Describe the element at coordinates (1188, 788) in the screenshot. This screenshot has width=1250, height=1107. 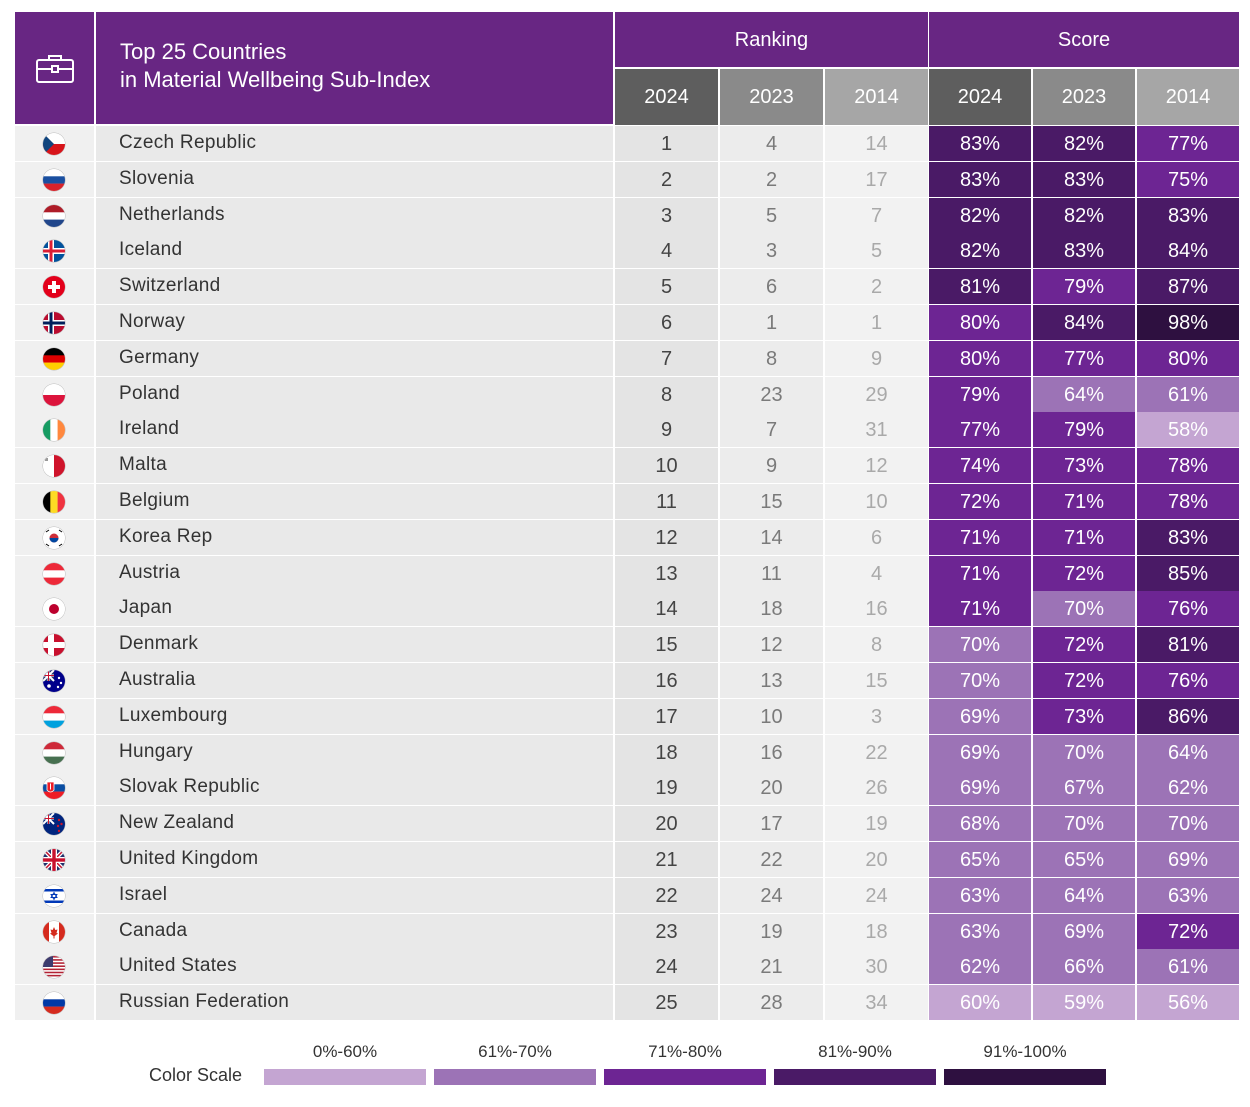
I see `score-2014: 62%` at that location.